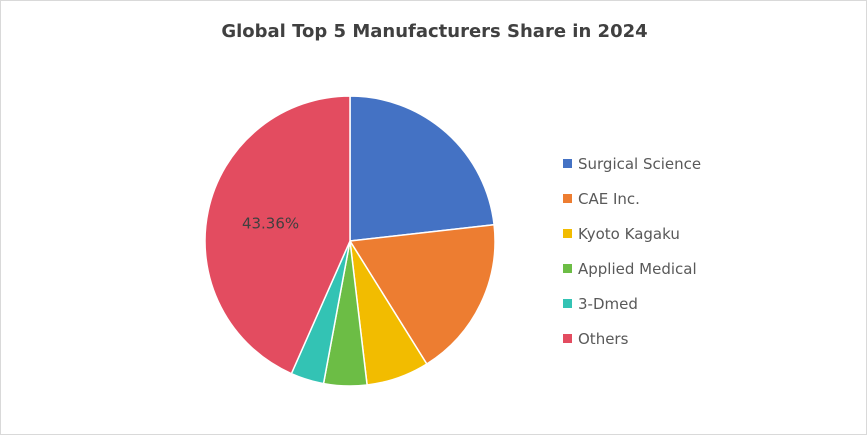 The height and width of the screenshot is (436, 867). I want to click on pie-data-labels: 43.36%, so click(270, 224).